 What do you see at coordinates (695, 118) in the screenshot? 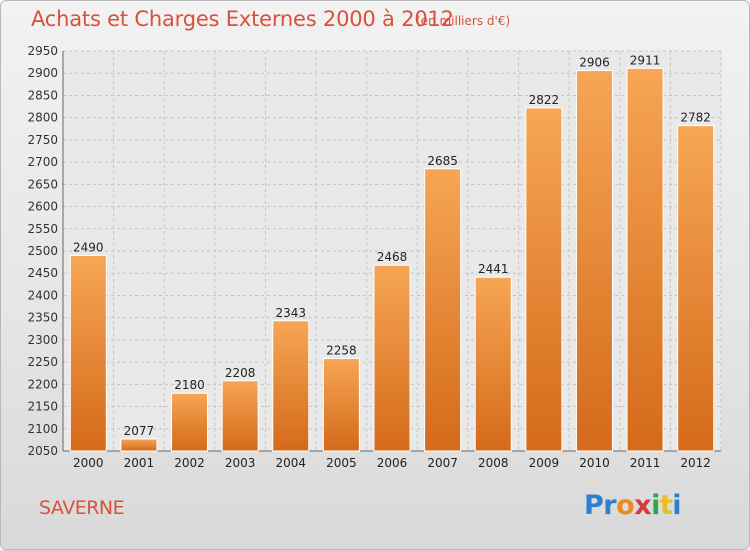
I see `data-label-2012: 2782` at bounding box center [695, 118].